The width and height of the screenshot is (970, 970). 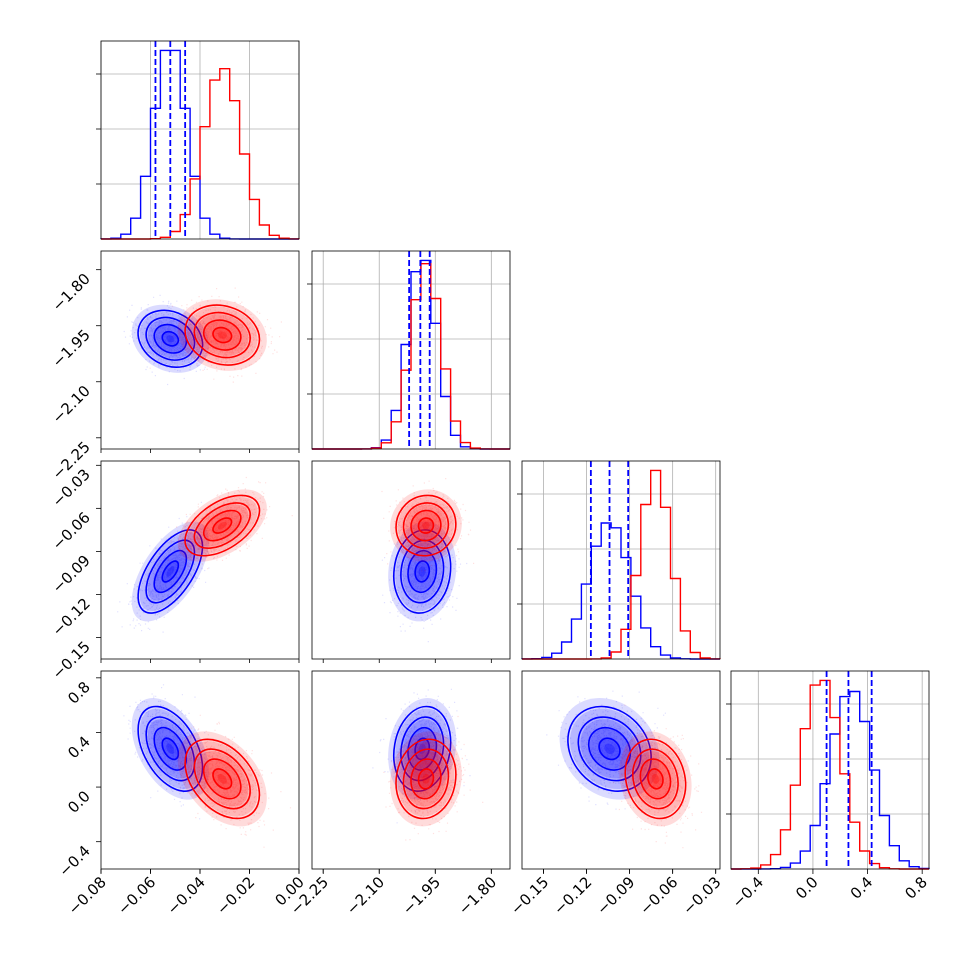 What do you see at coordinates (87, 895) in the screenshot?
I see `x-tick-label: −0.08` at bounding box center [87, 895].